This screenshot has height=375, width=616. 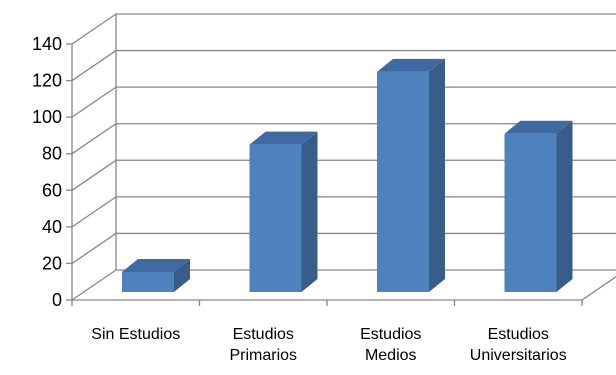 I want to click on floor-right-edge, so click(x=598, y=288).